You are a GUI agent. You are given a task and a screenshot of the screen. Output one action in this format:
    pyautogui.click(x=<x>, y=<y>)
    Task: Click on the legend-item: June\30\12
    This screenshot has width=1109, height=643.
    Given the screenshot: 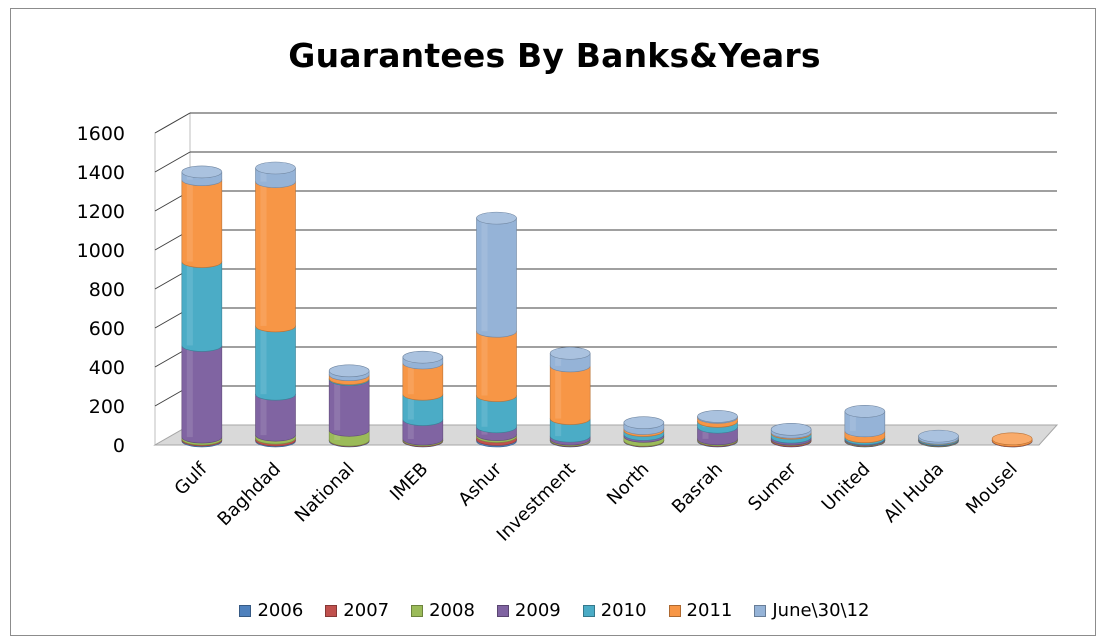 What is the action you would take?
    pyautogui.click(x=812, y=610)
    